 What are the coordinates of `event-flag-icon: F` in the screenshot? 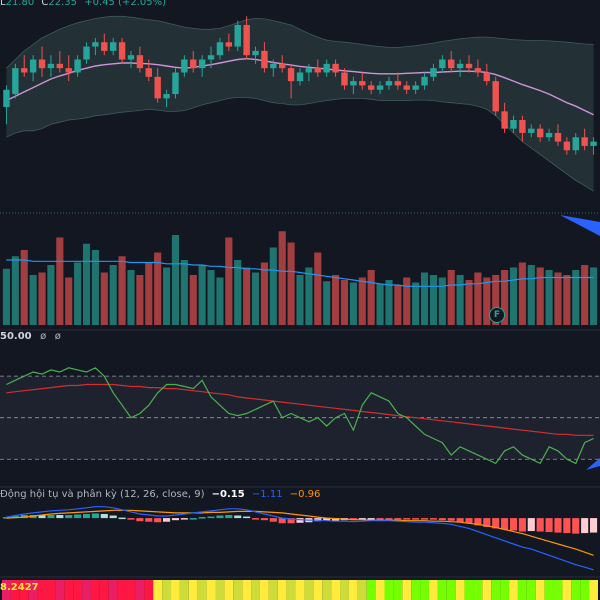 It's located at (497, 315).